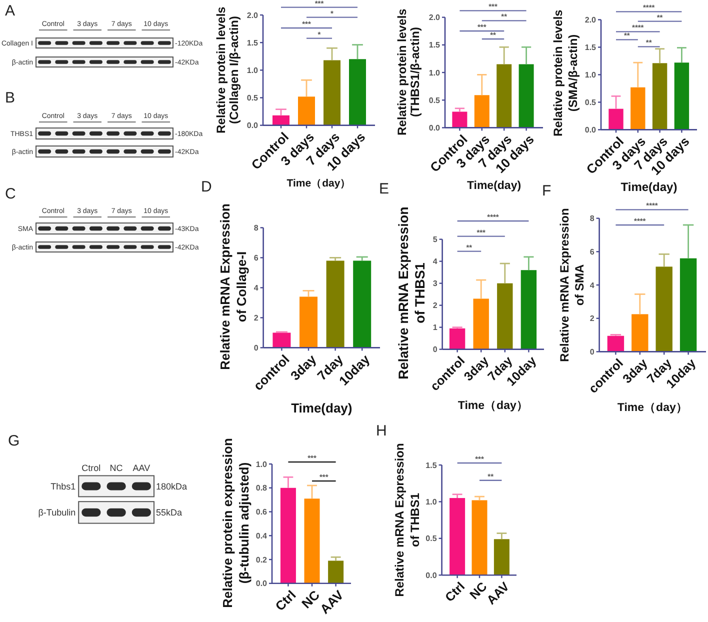 The width and height of the screenshot is (708, 622). Describe the element at coordinates (384, 189) in the screenshot. I see `chart-title: E` at that location.